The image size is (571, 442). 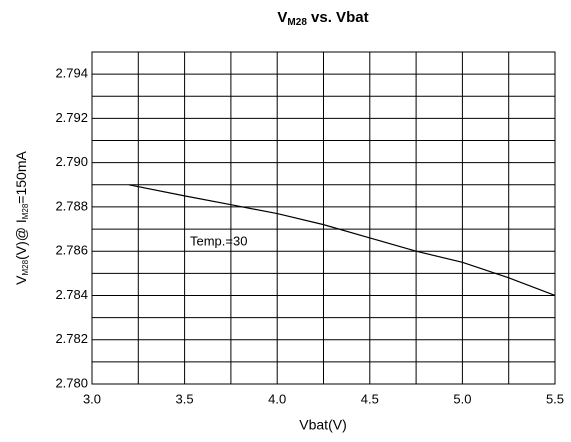 I want to click on y-tick-label: 2.786, so click(x=71, y=250).